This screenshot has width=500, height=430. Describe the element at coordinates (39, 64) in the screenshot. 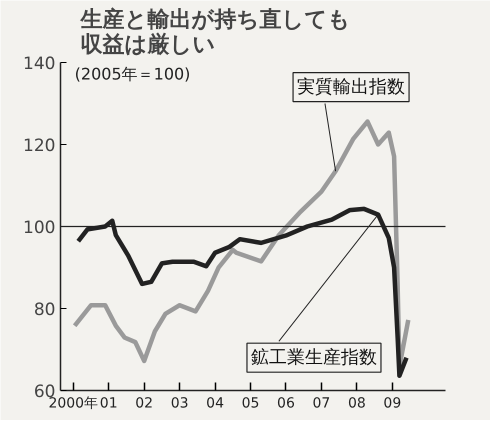

I see `y-tick-label: 140` at that location.